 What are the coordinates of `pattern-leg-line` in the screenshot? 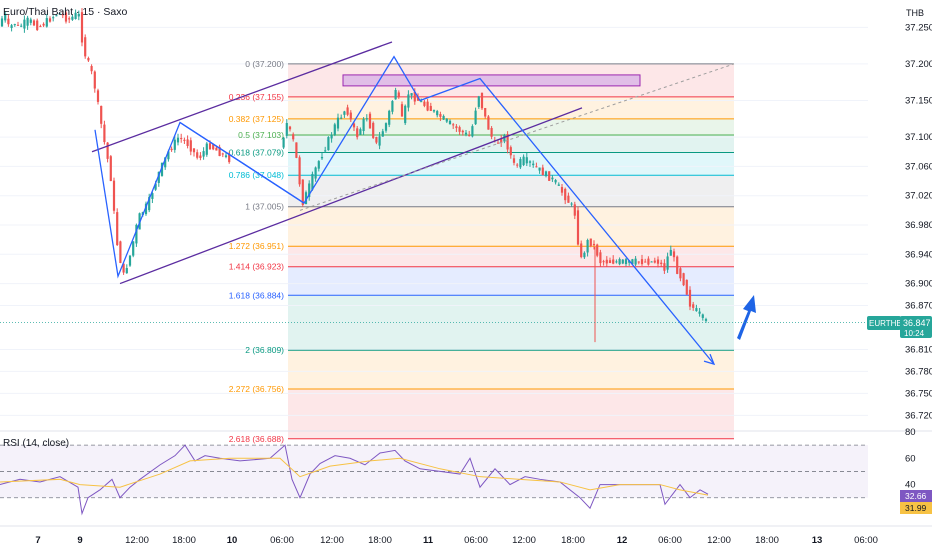 It's located at (242, 162).